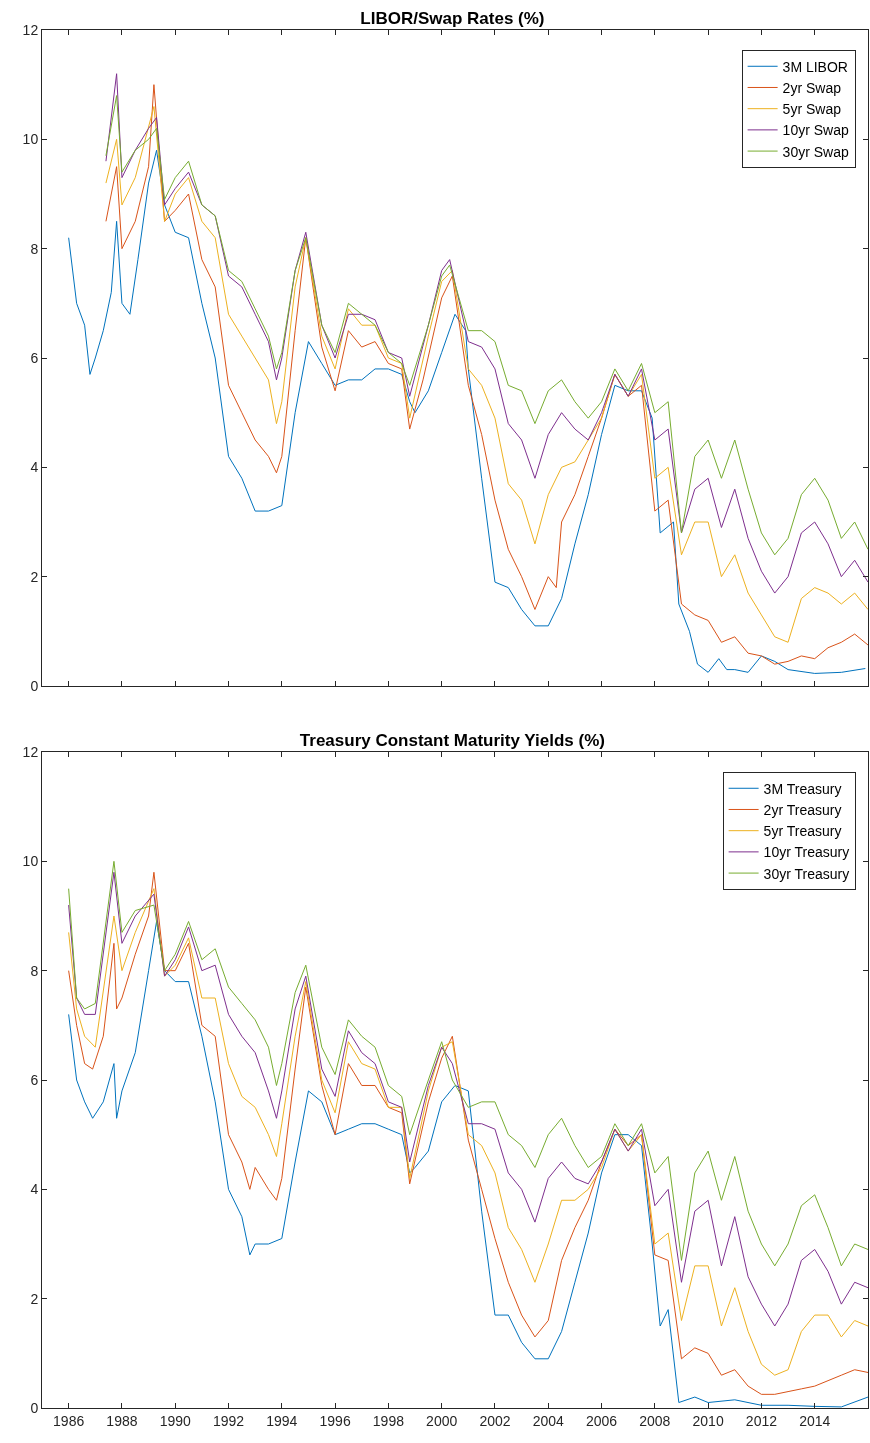  What do you see at coordinates (282, 1420) in the screenshot?
I see `x-tick-label: 1994` at bounding box center [282, 1420].